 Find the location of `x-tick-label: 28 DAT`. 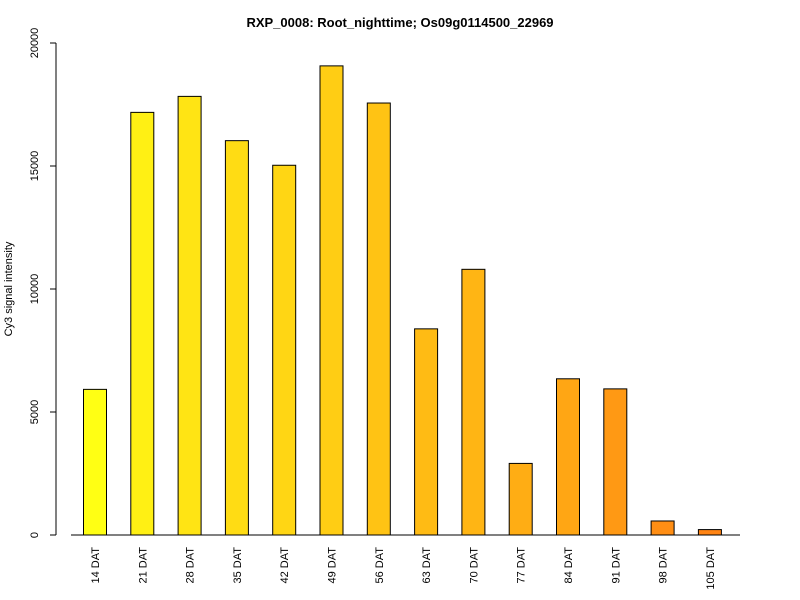

x-tick-label: 28 DAT is located at coordinates (191, 565).